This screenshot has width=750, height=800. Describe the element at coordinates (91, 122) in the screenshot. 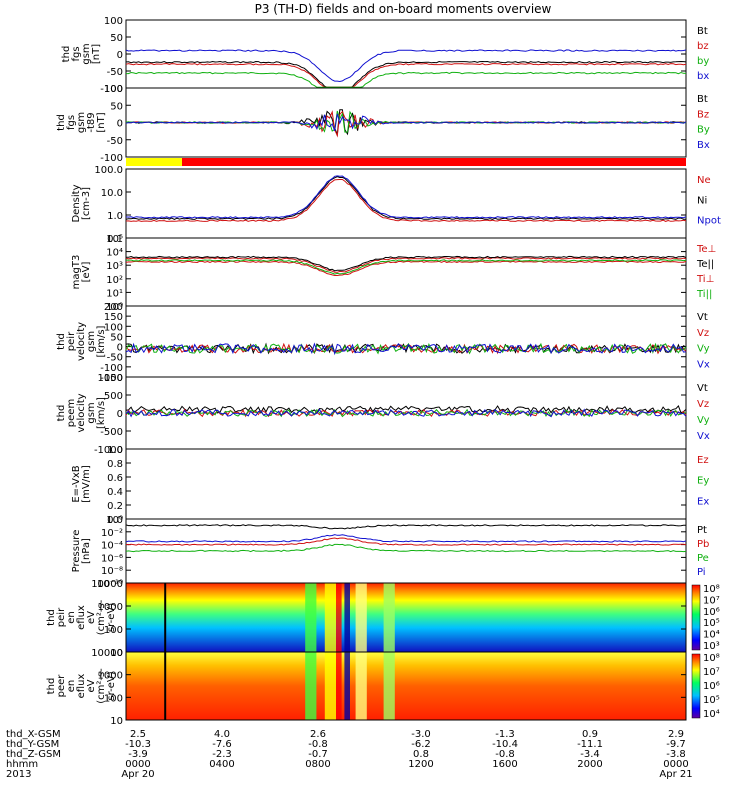

I see `y-axis-label: -t89` at that location.